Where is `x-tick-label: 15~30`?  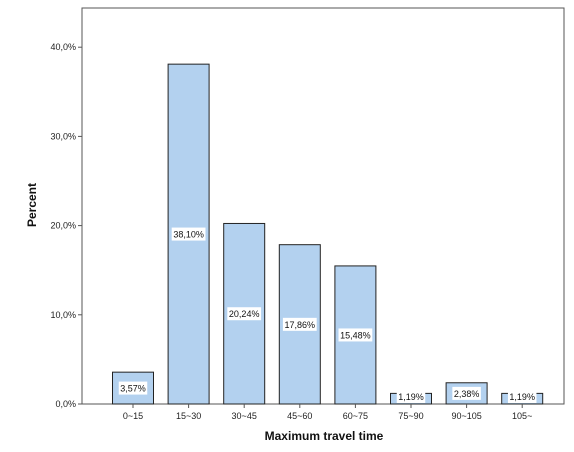 x-tick-label: 15~30 is located at coordinates (188, 416).